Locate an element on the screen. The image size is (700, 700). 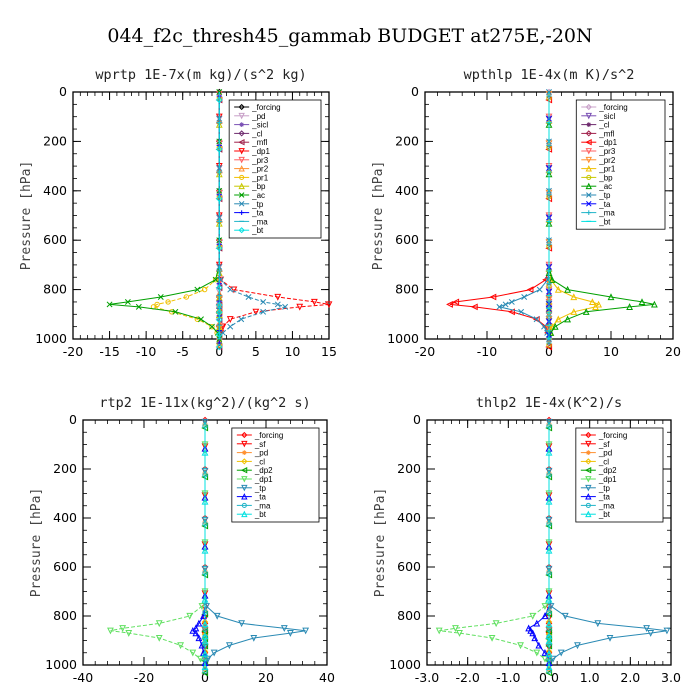
legend-label: _pr3 is located at coordinates (607, 151).